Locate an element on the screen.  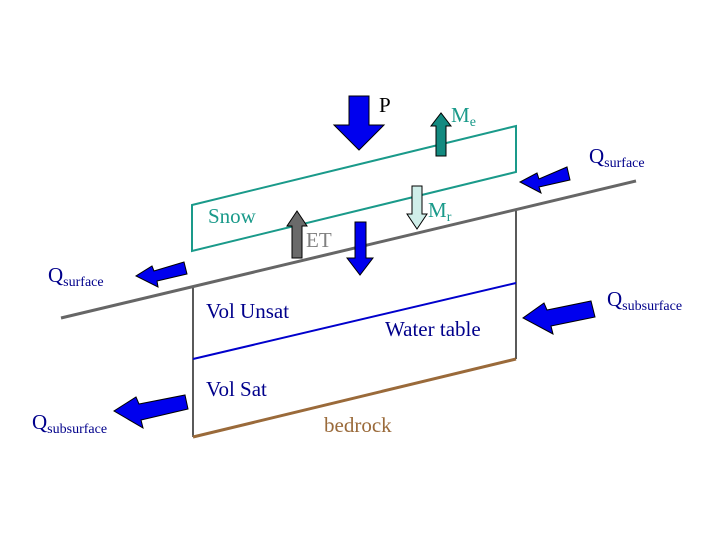
q-subsurface-in-arrow-icon is located at coordinates (559, 317).